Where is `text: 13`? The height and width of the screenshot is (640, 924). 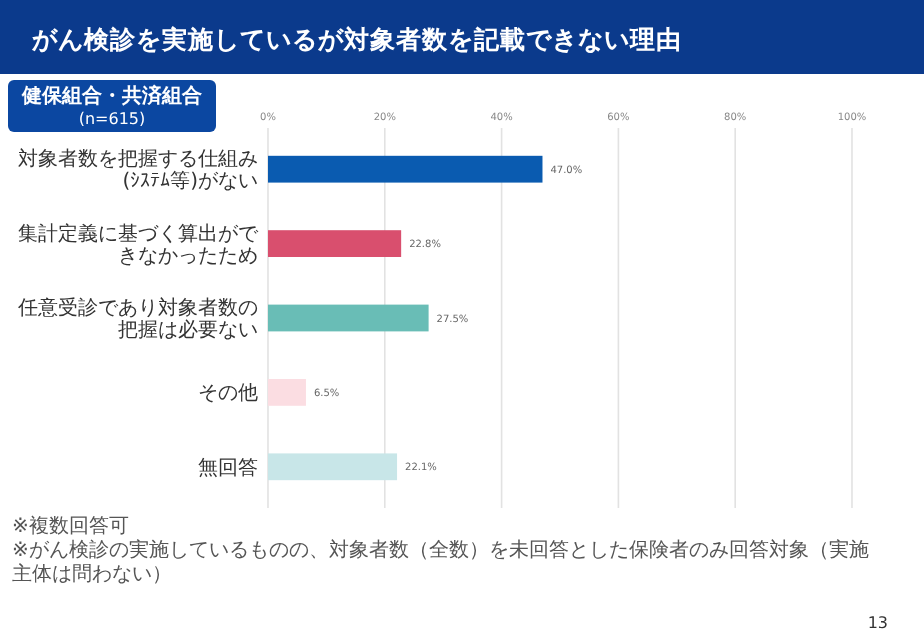 text: 13 is located at coordinates (877, 623).